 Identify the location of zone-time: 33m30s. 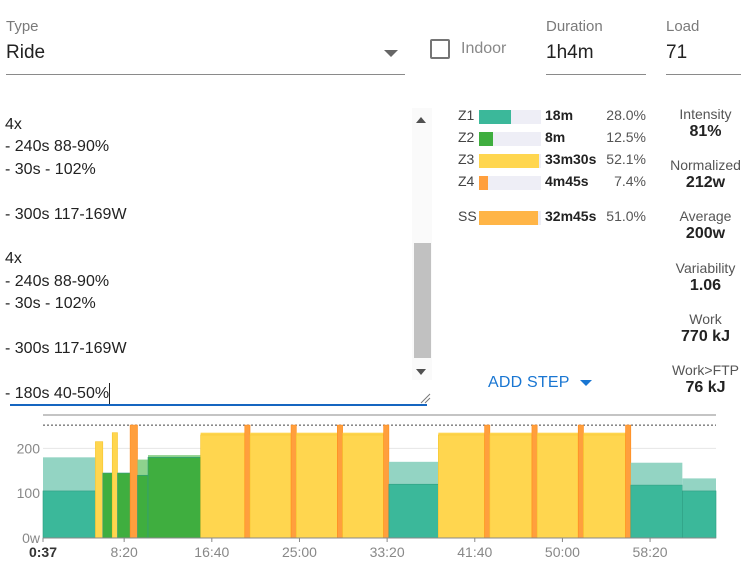
(571, 159).